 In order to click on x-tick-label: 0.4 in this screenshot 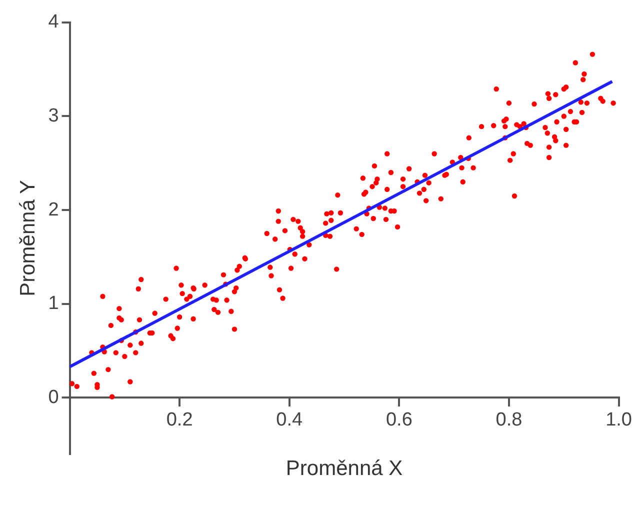, I will do `click(290, 419)`.